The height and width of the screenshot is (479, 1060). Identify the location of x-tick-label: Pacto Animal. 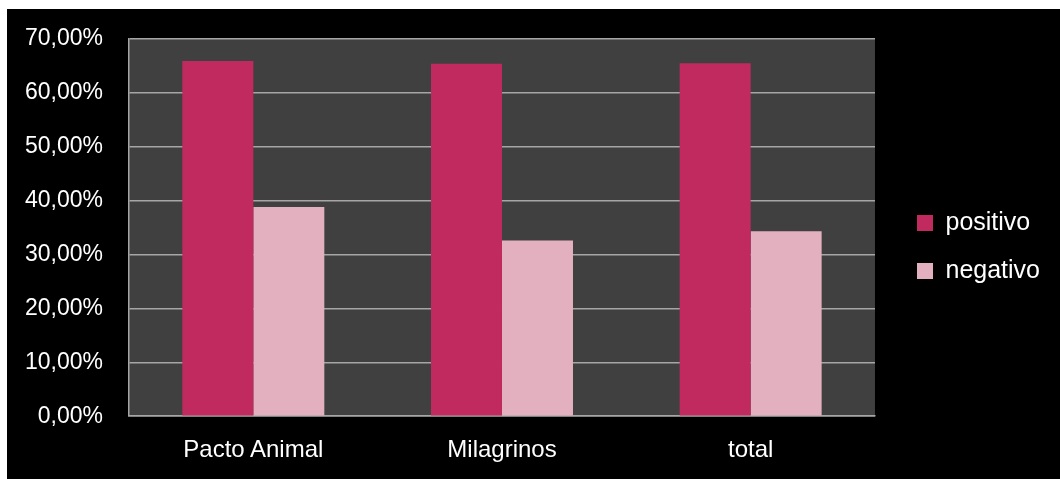
(253, 449).